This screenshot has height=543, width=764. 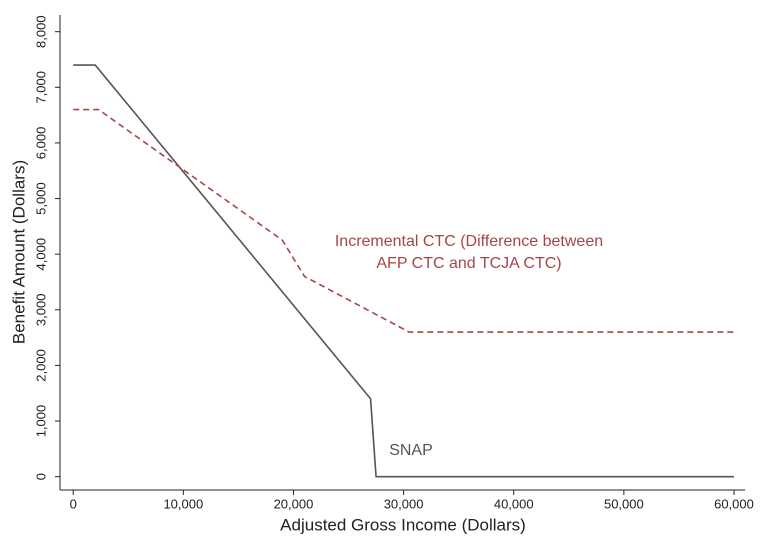 I want to click on x-tick-label: 20,000, so click(x=294, y=503).